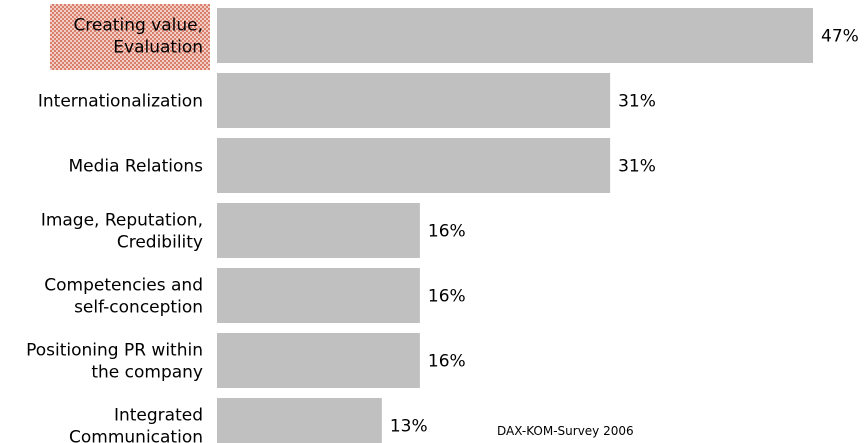  Describe the element at coordinates (120, 102) in the screenshot. I see `category-label: Internationalization` at that location.